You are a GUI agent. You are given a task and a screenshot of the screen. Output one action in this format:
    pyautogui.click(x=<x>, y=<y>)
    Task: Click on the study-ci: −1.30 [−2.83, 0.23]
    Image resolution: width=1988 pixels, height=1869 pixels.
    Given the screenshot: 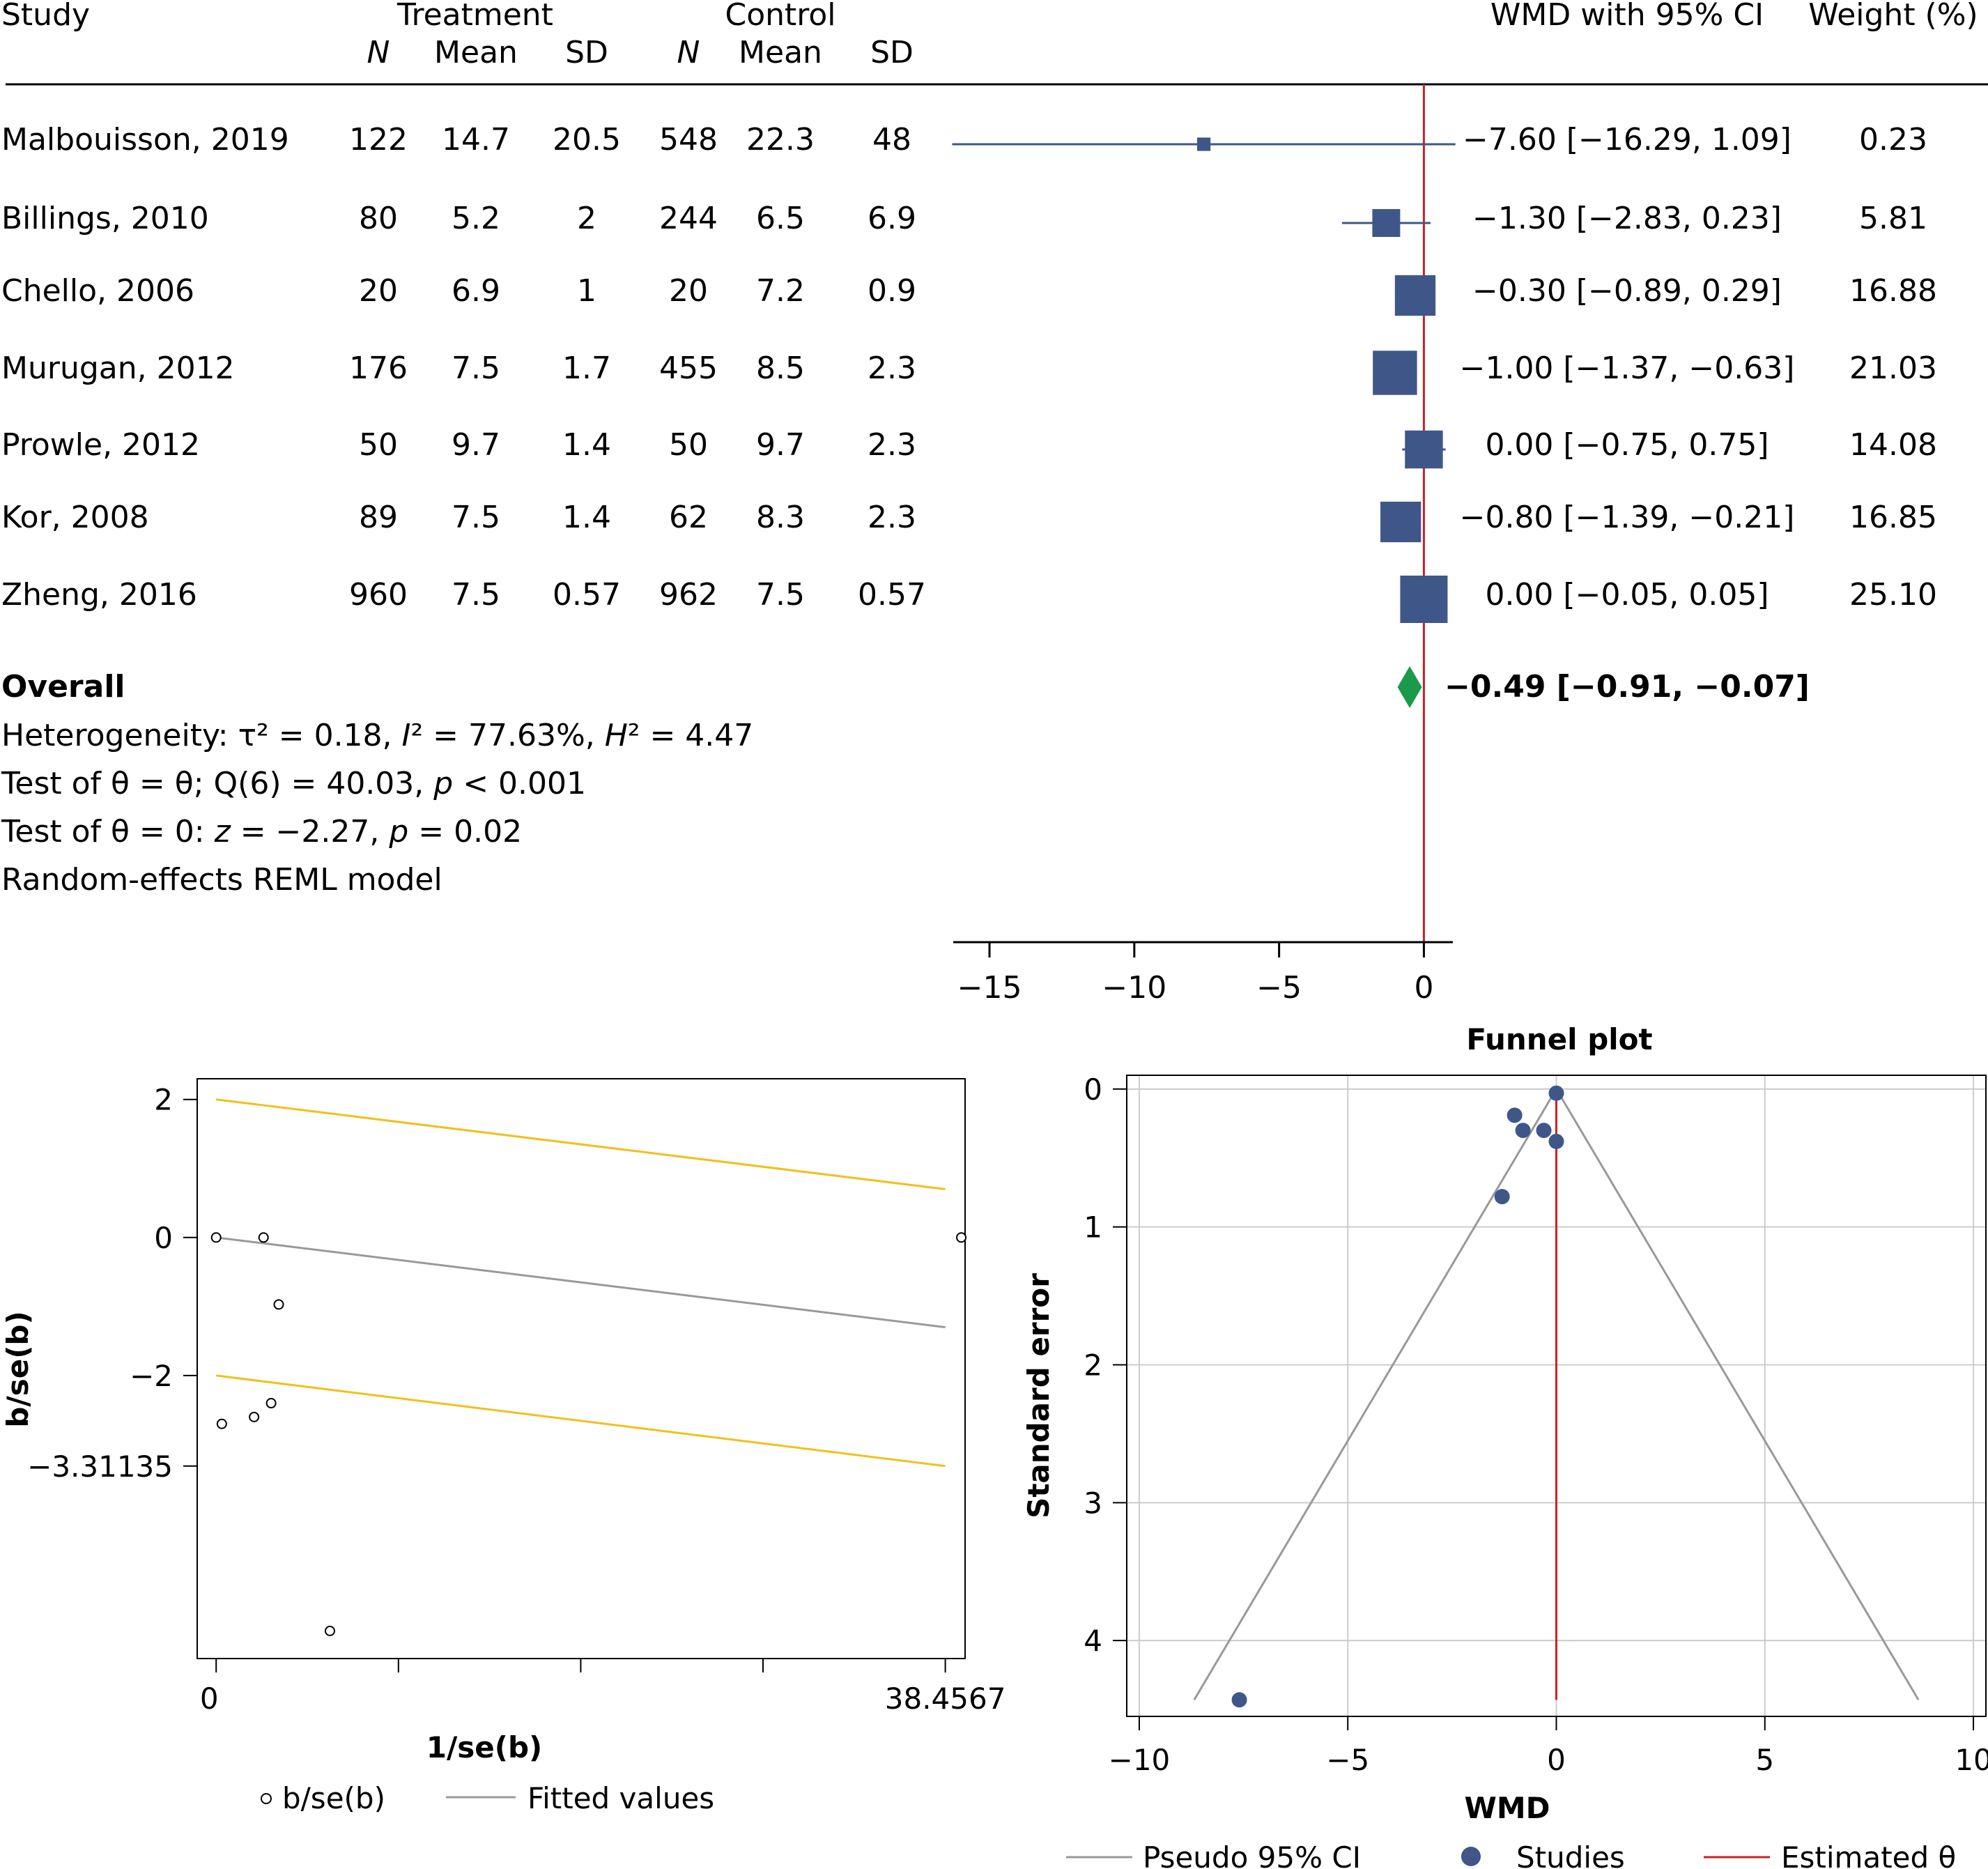 What is the action you would take?
    pyautogui.click(x=1627, y=218)
    